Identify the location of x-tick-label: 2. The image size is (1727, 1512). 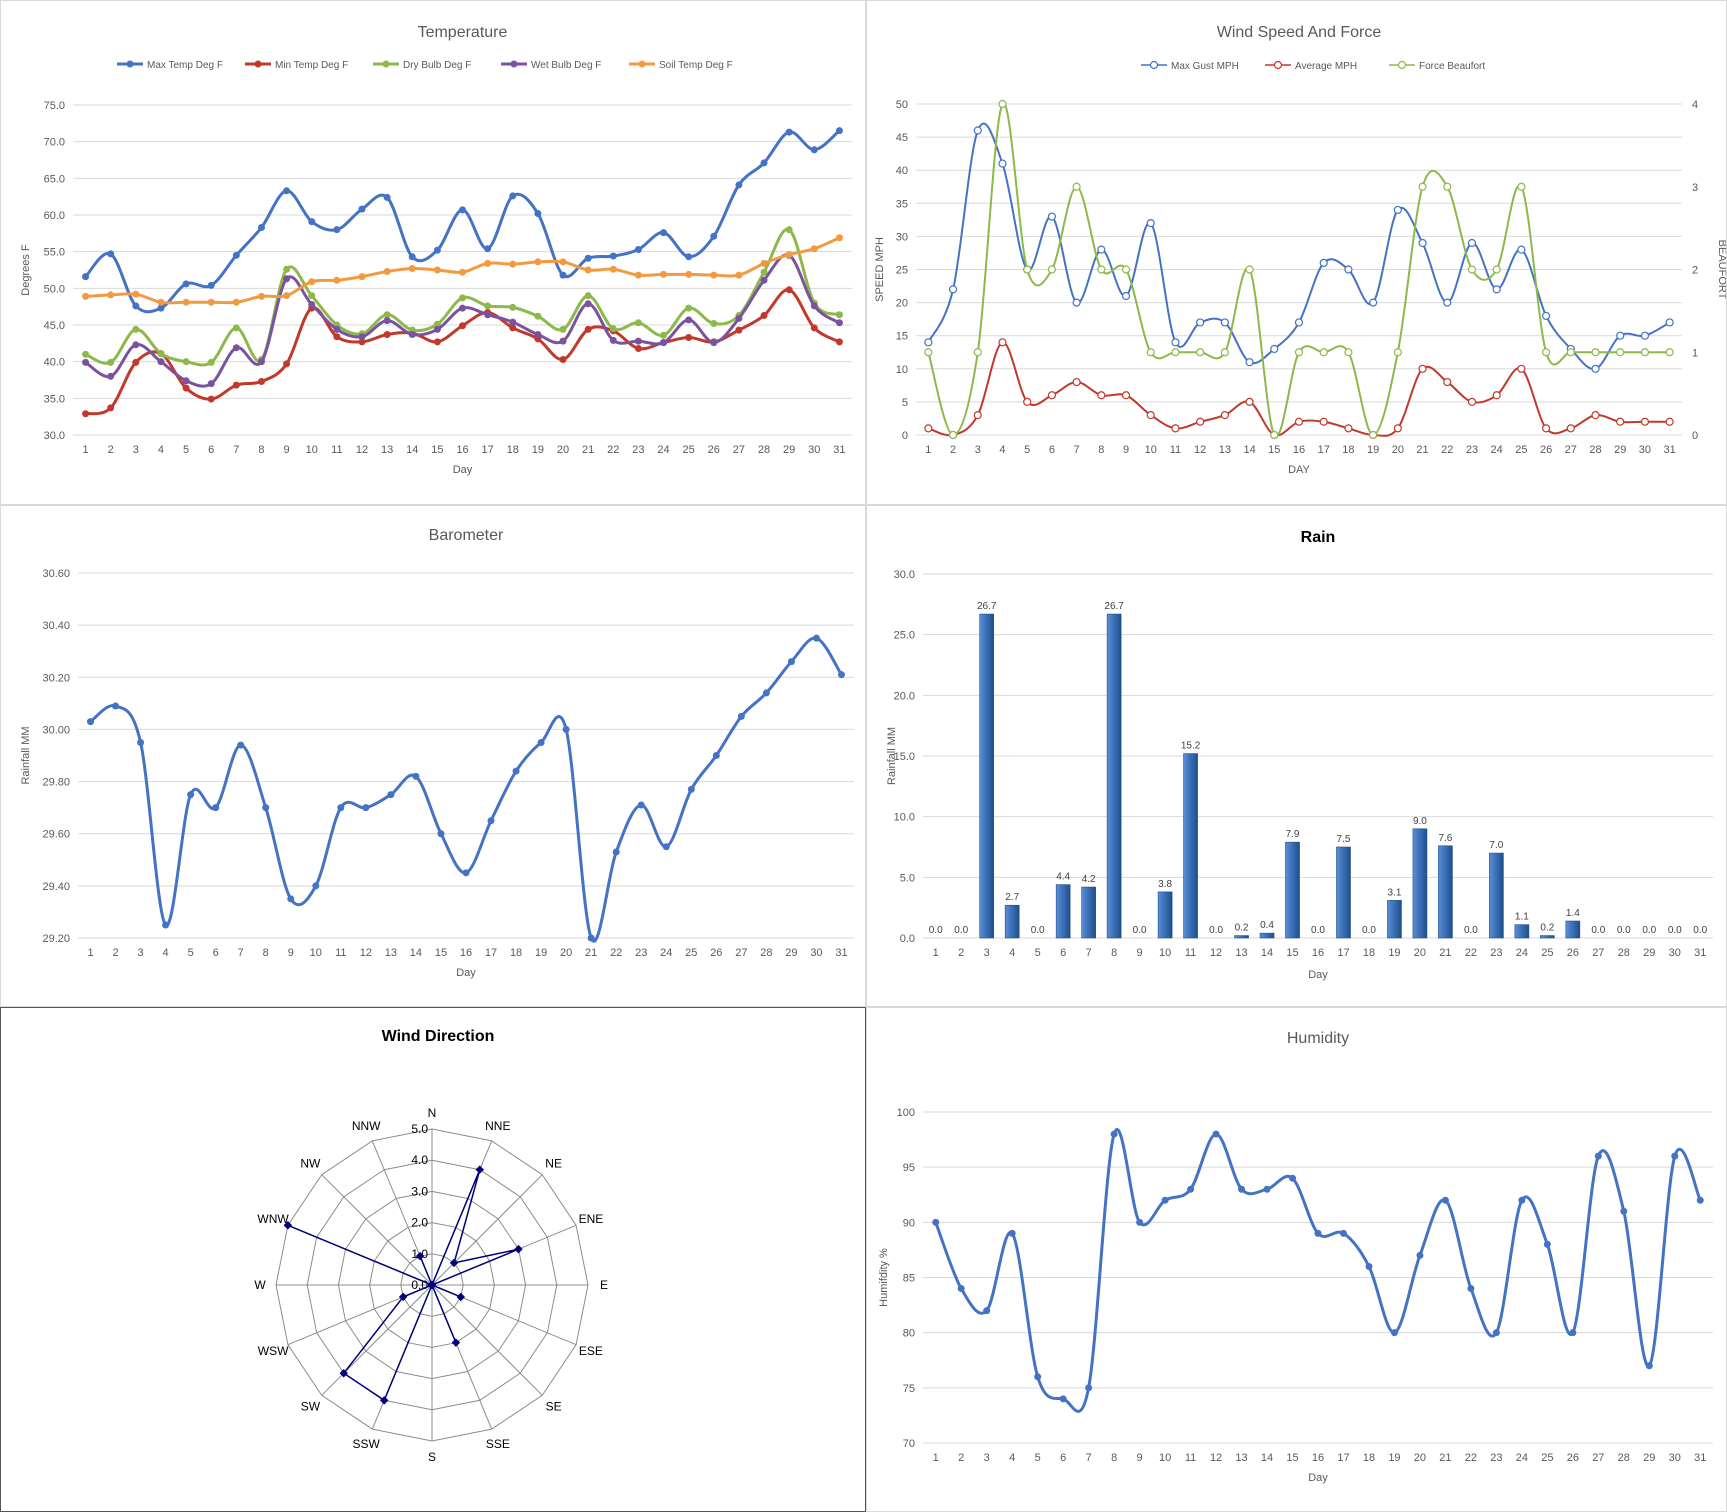
(111, 450).